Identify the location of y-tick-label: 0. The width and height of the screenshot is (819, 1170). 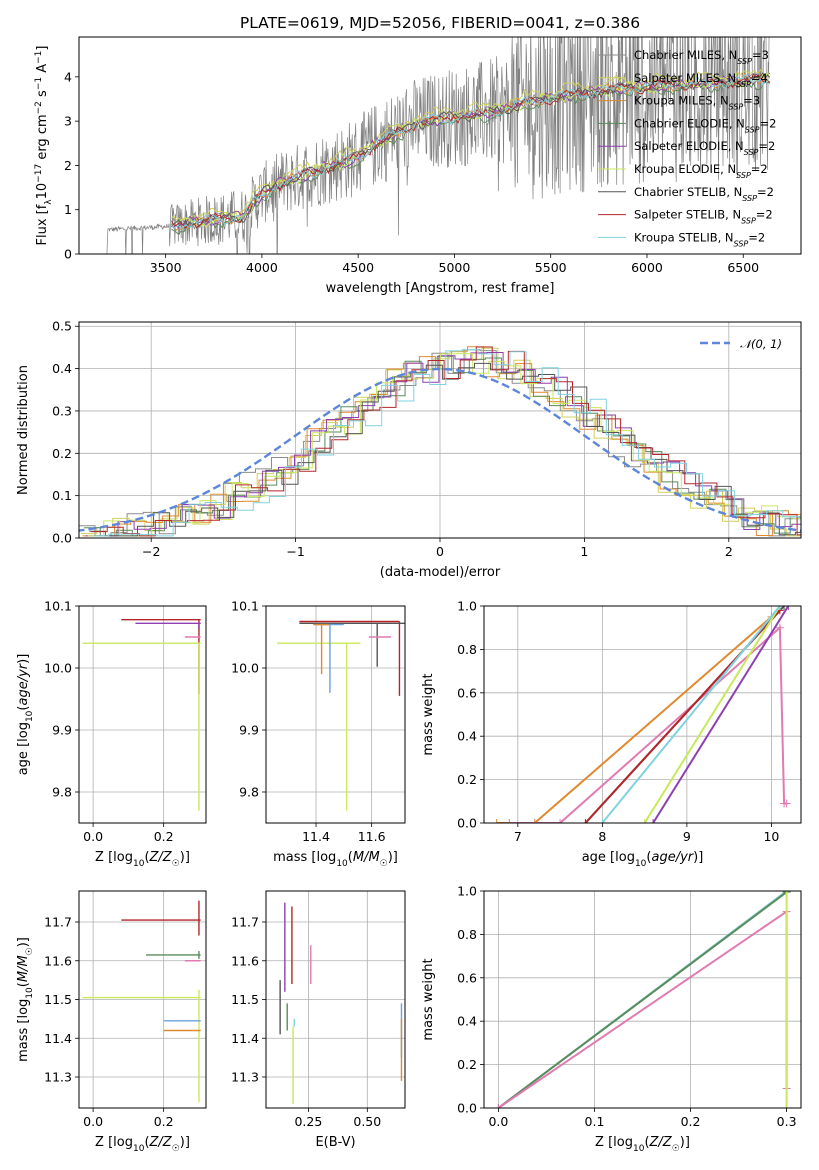
(68, 254).